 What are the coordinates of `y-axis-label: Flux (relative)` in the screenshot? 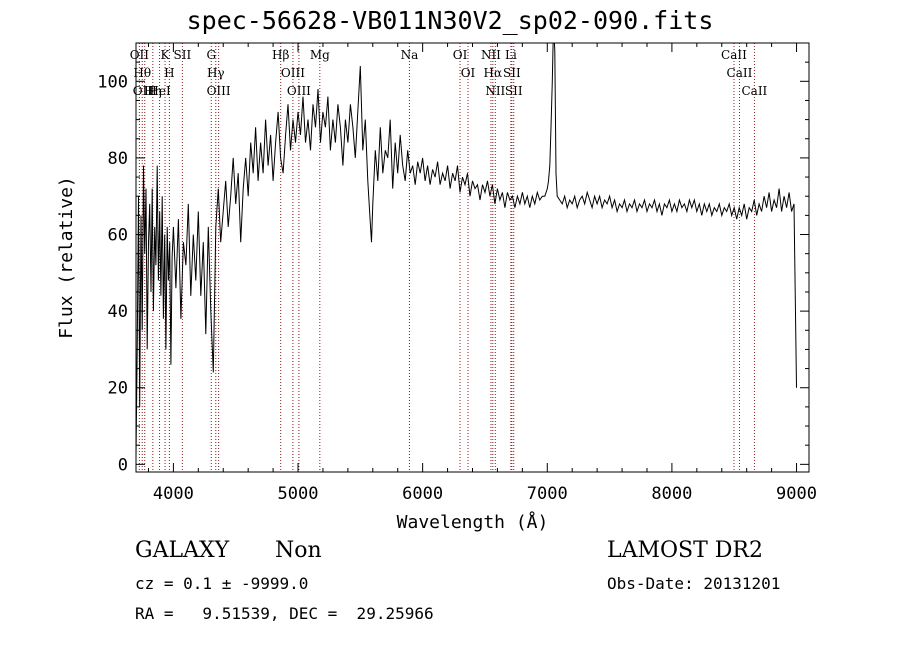 It's located at (66, 257).